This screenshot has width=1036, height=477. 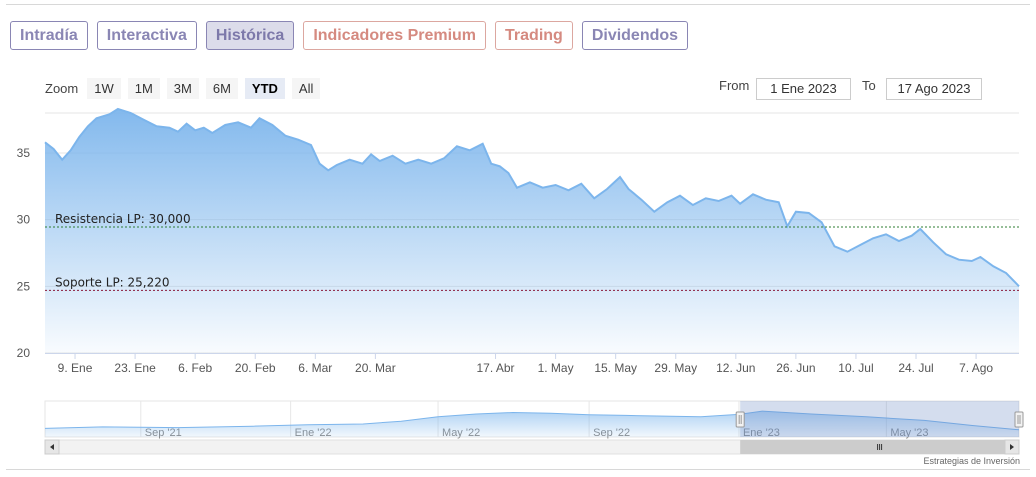 What do you see at coordinates (264, 88) in the screenshot?
I see `zoom-ytd-button: YTD` at bounding box center [264, 88].